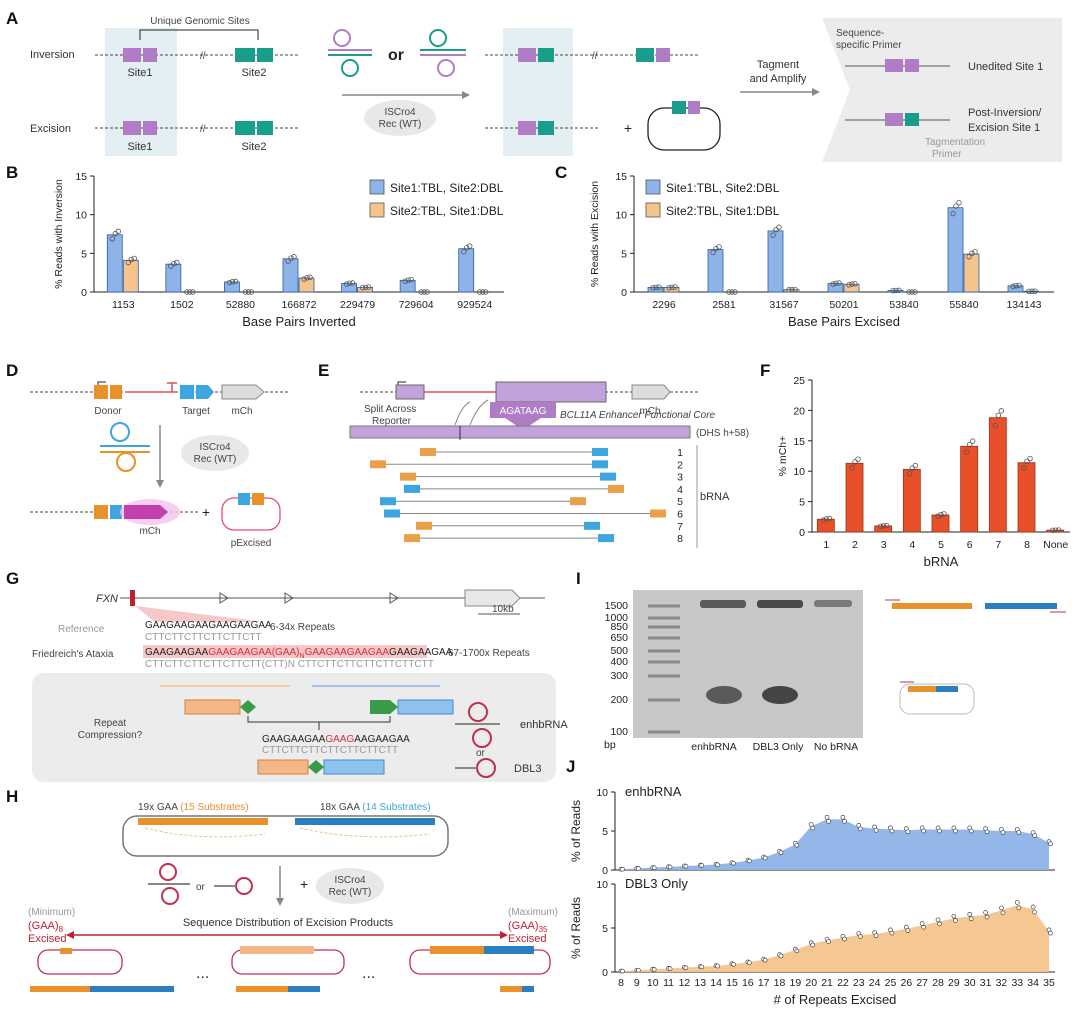 The height and width of the screenshot is (1027, 1080). What do you see at coordinates (132, 55) in the screenshot?
I see `site1-block-left` at bounding box center [132, 55].